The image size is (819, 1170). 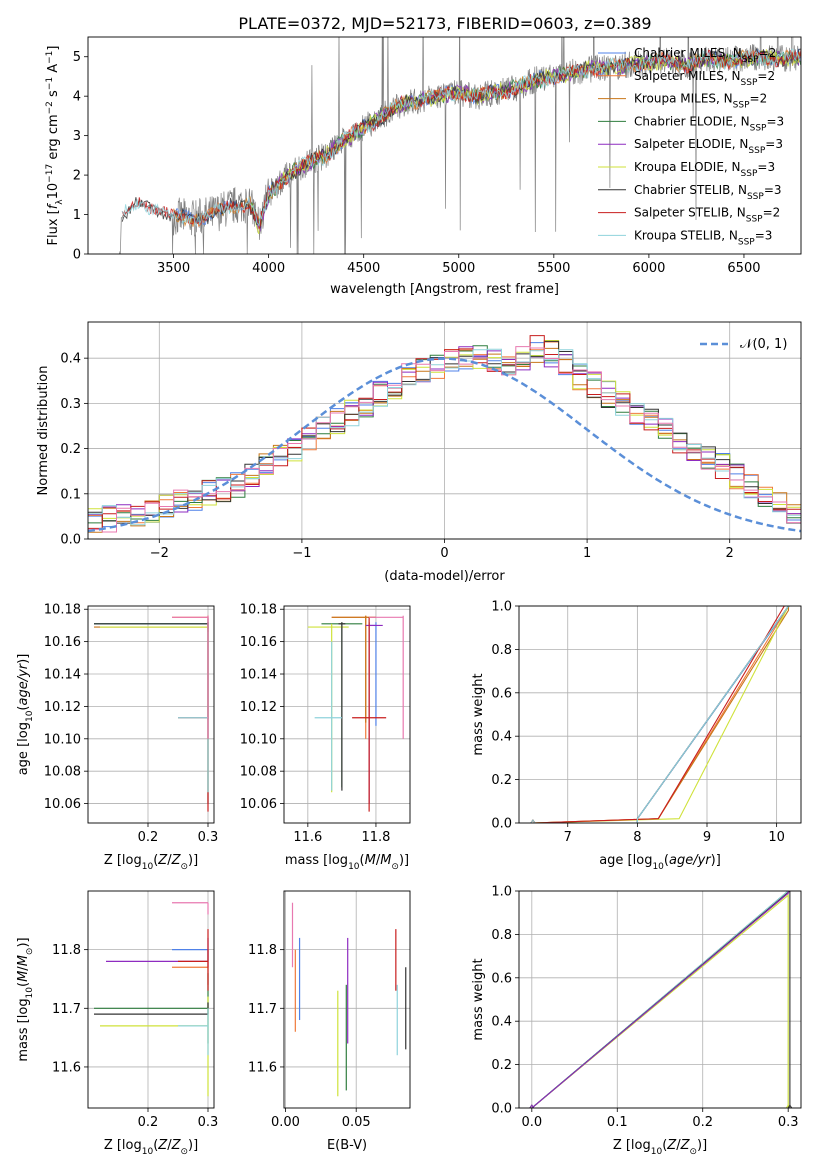 What do you see at coordinates (77, 136) in the screenshot?
I see `y-tick-label: 3` at bounding box center [77, 136].